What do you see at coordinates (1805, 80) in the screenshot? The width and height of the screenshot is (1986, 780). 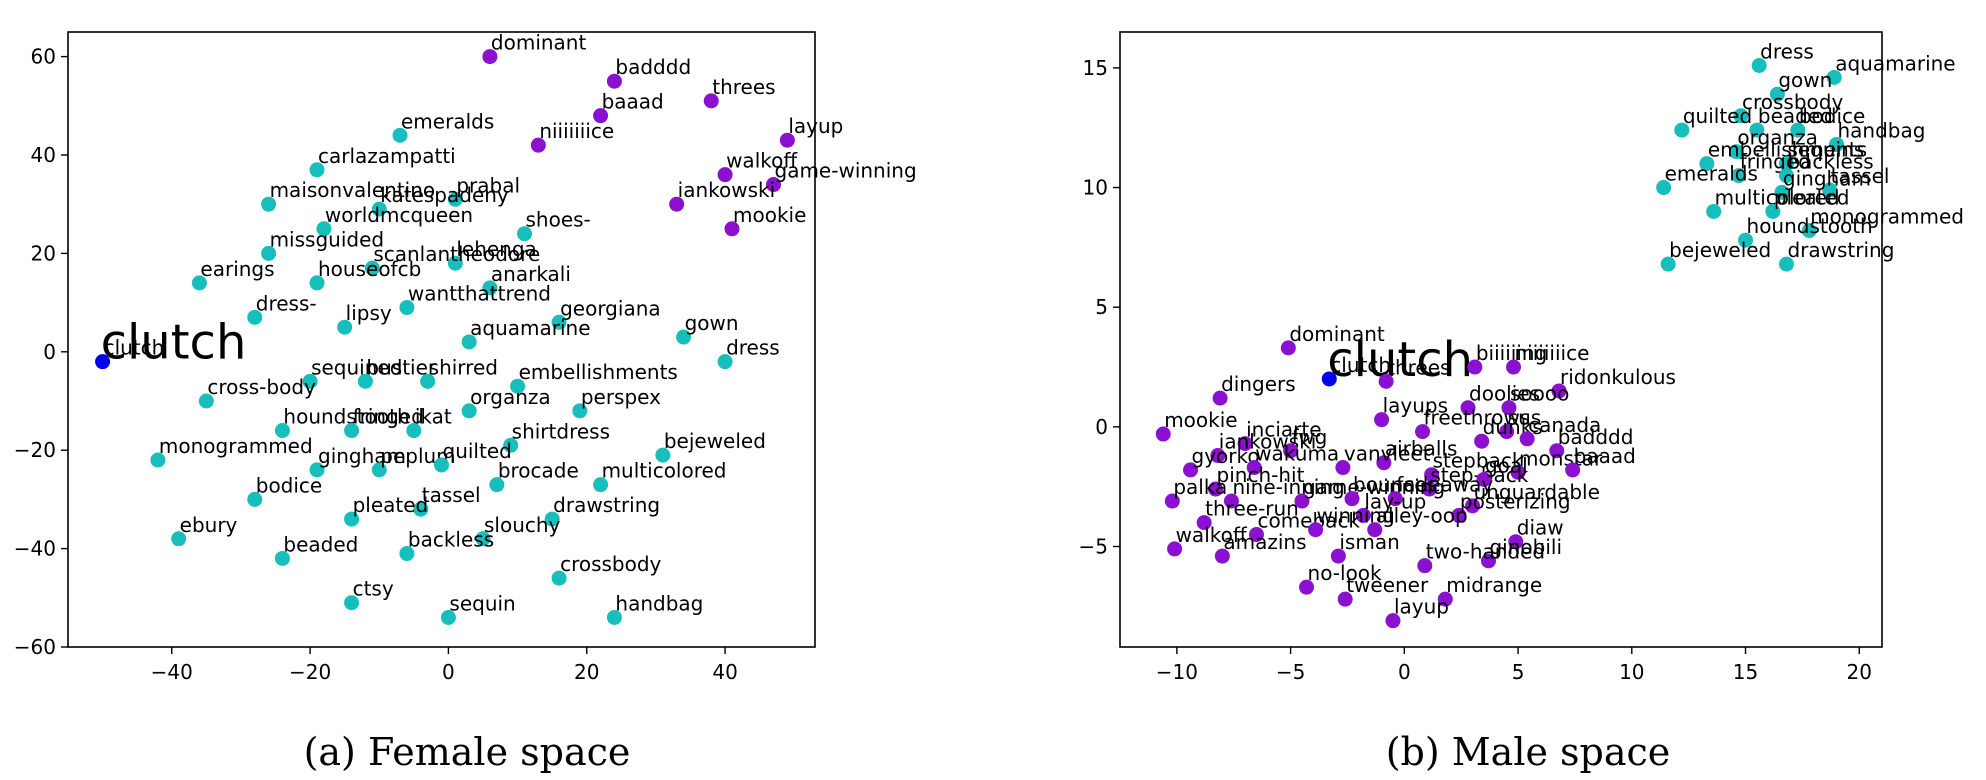 I see `point-label: gown` at bounding box center [1805, 80].